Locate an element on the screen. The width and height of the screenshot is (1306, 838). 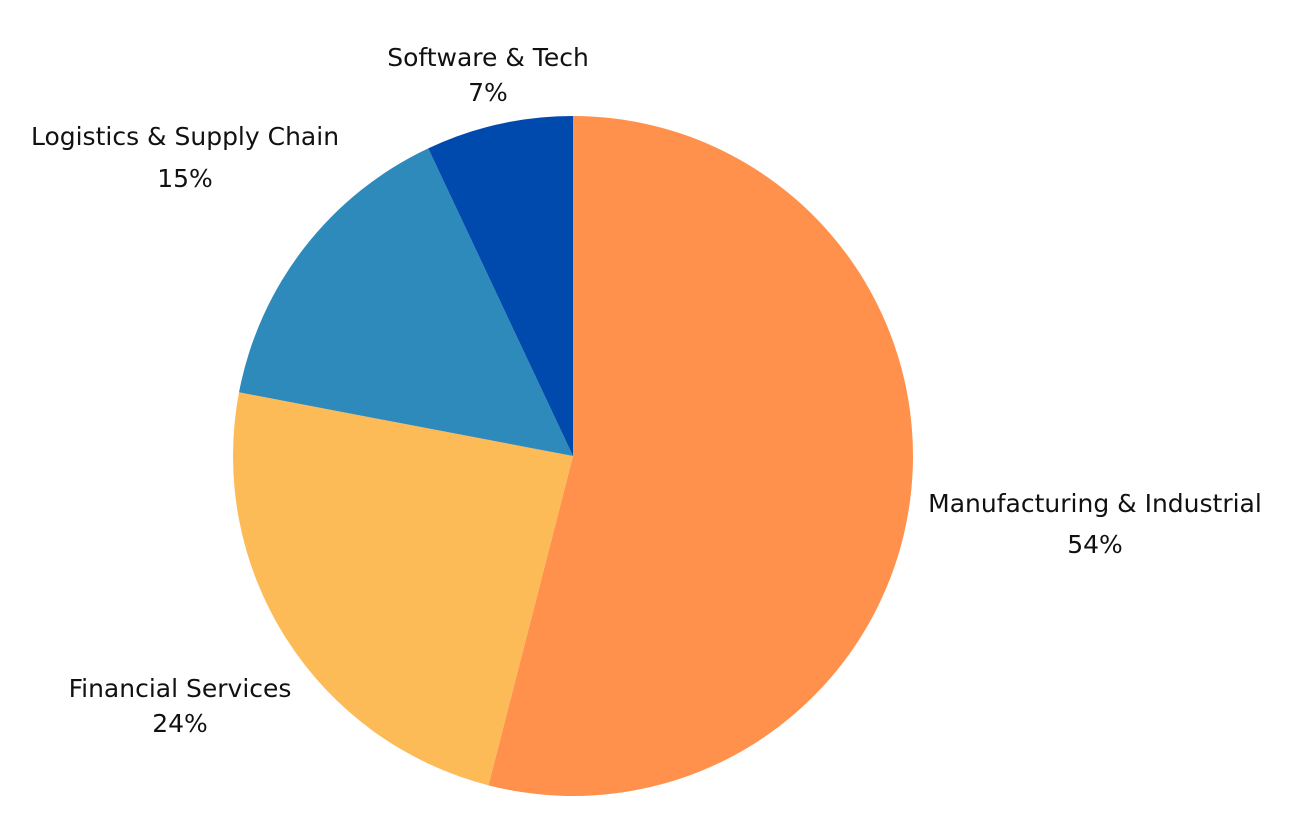
pie-slice-logistics-and-supply-chain is located at coordinates (406, 302).